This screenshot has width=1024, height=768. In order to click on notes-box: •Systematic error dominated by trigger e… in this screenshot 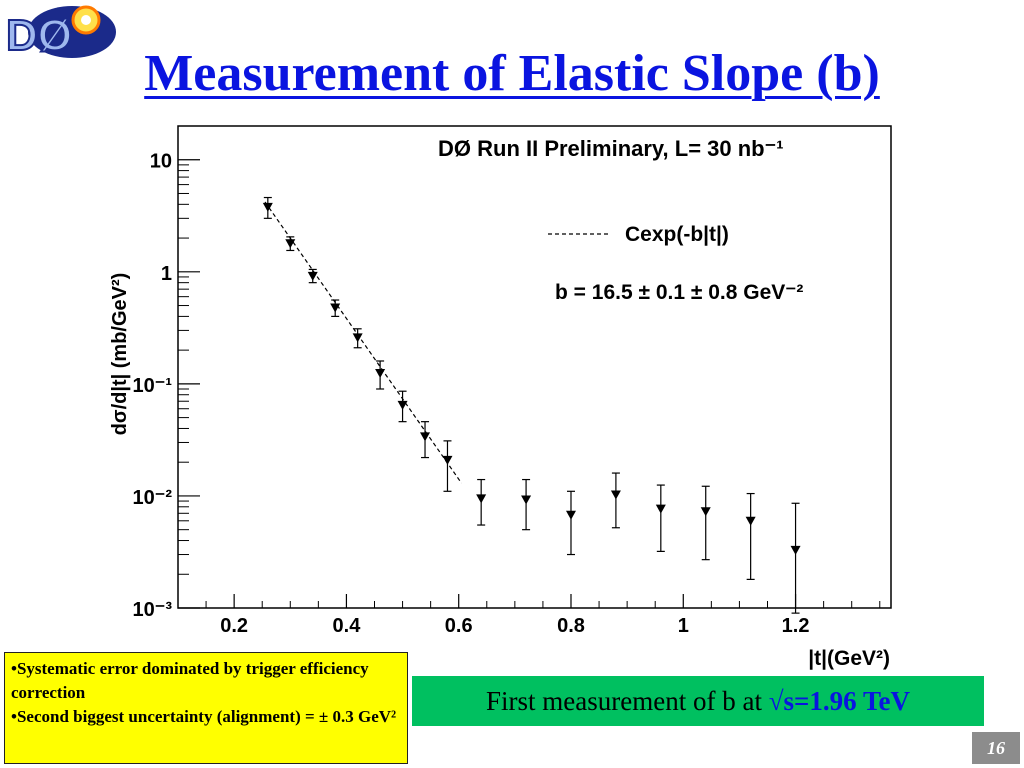, I will do `click(206, 708)`.